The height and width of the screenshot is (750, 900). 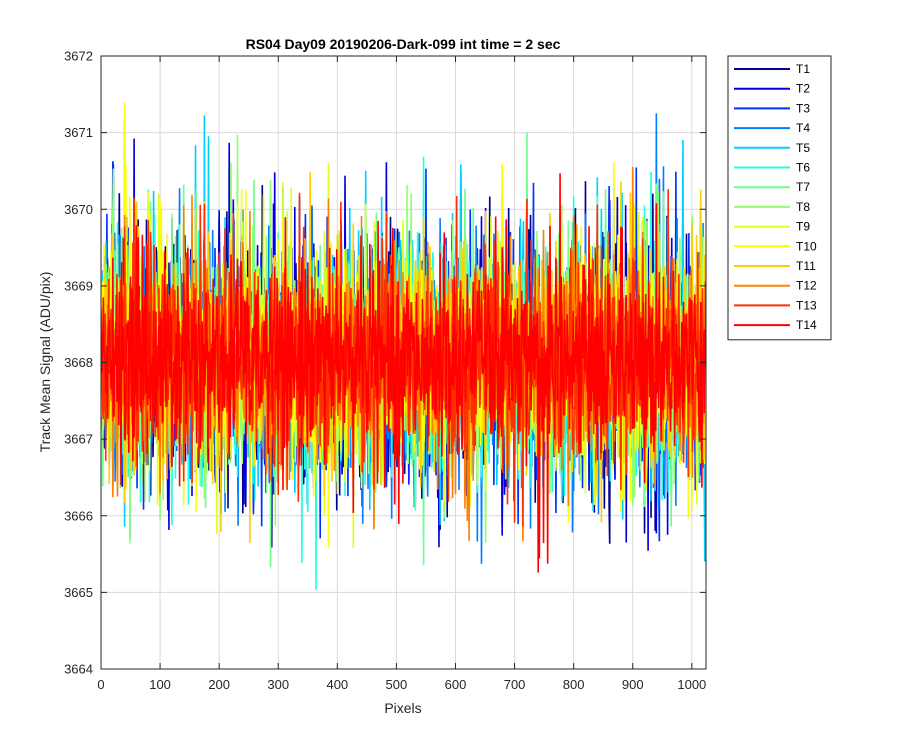 I want to click on legend-label-t5: T5, so click(x=803, y=148).